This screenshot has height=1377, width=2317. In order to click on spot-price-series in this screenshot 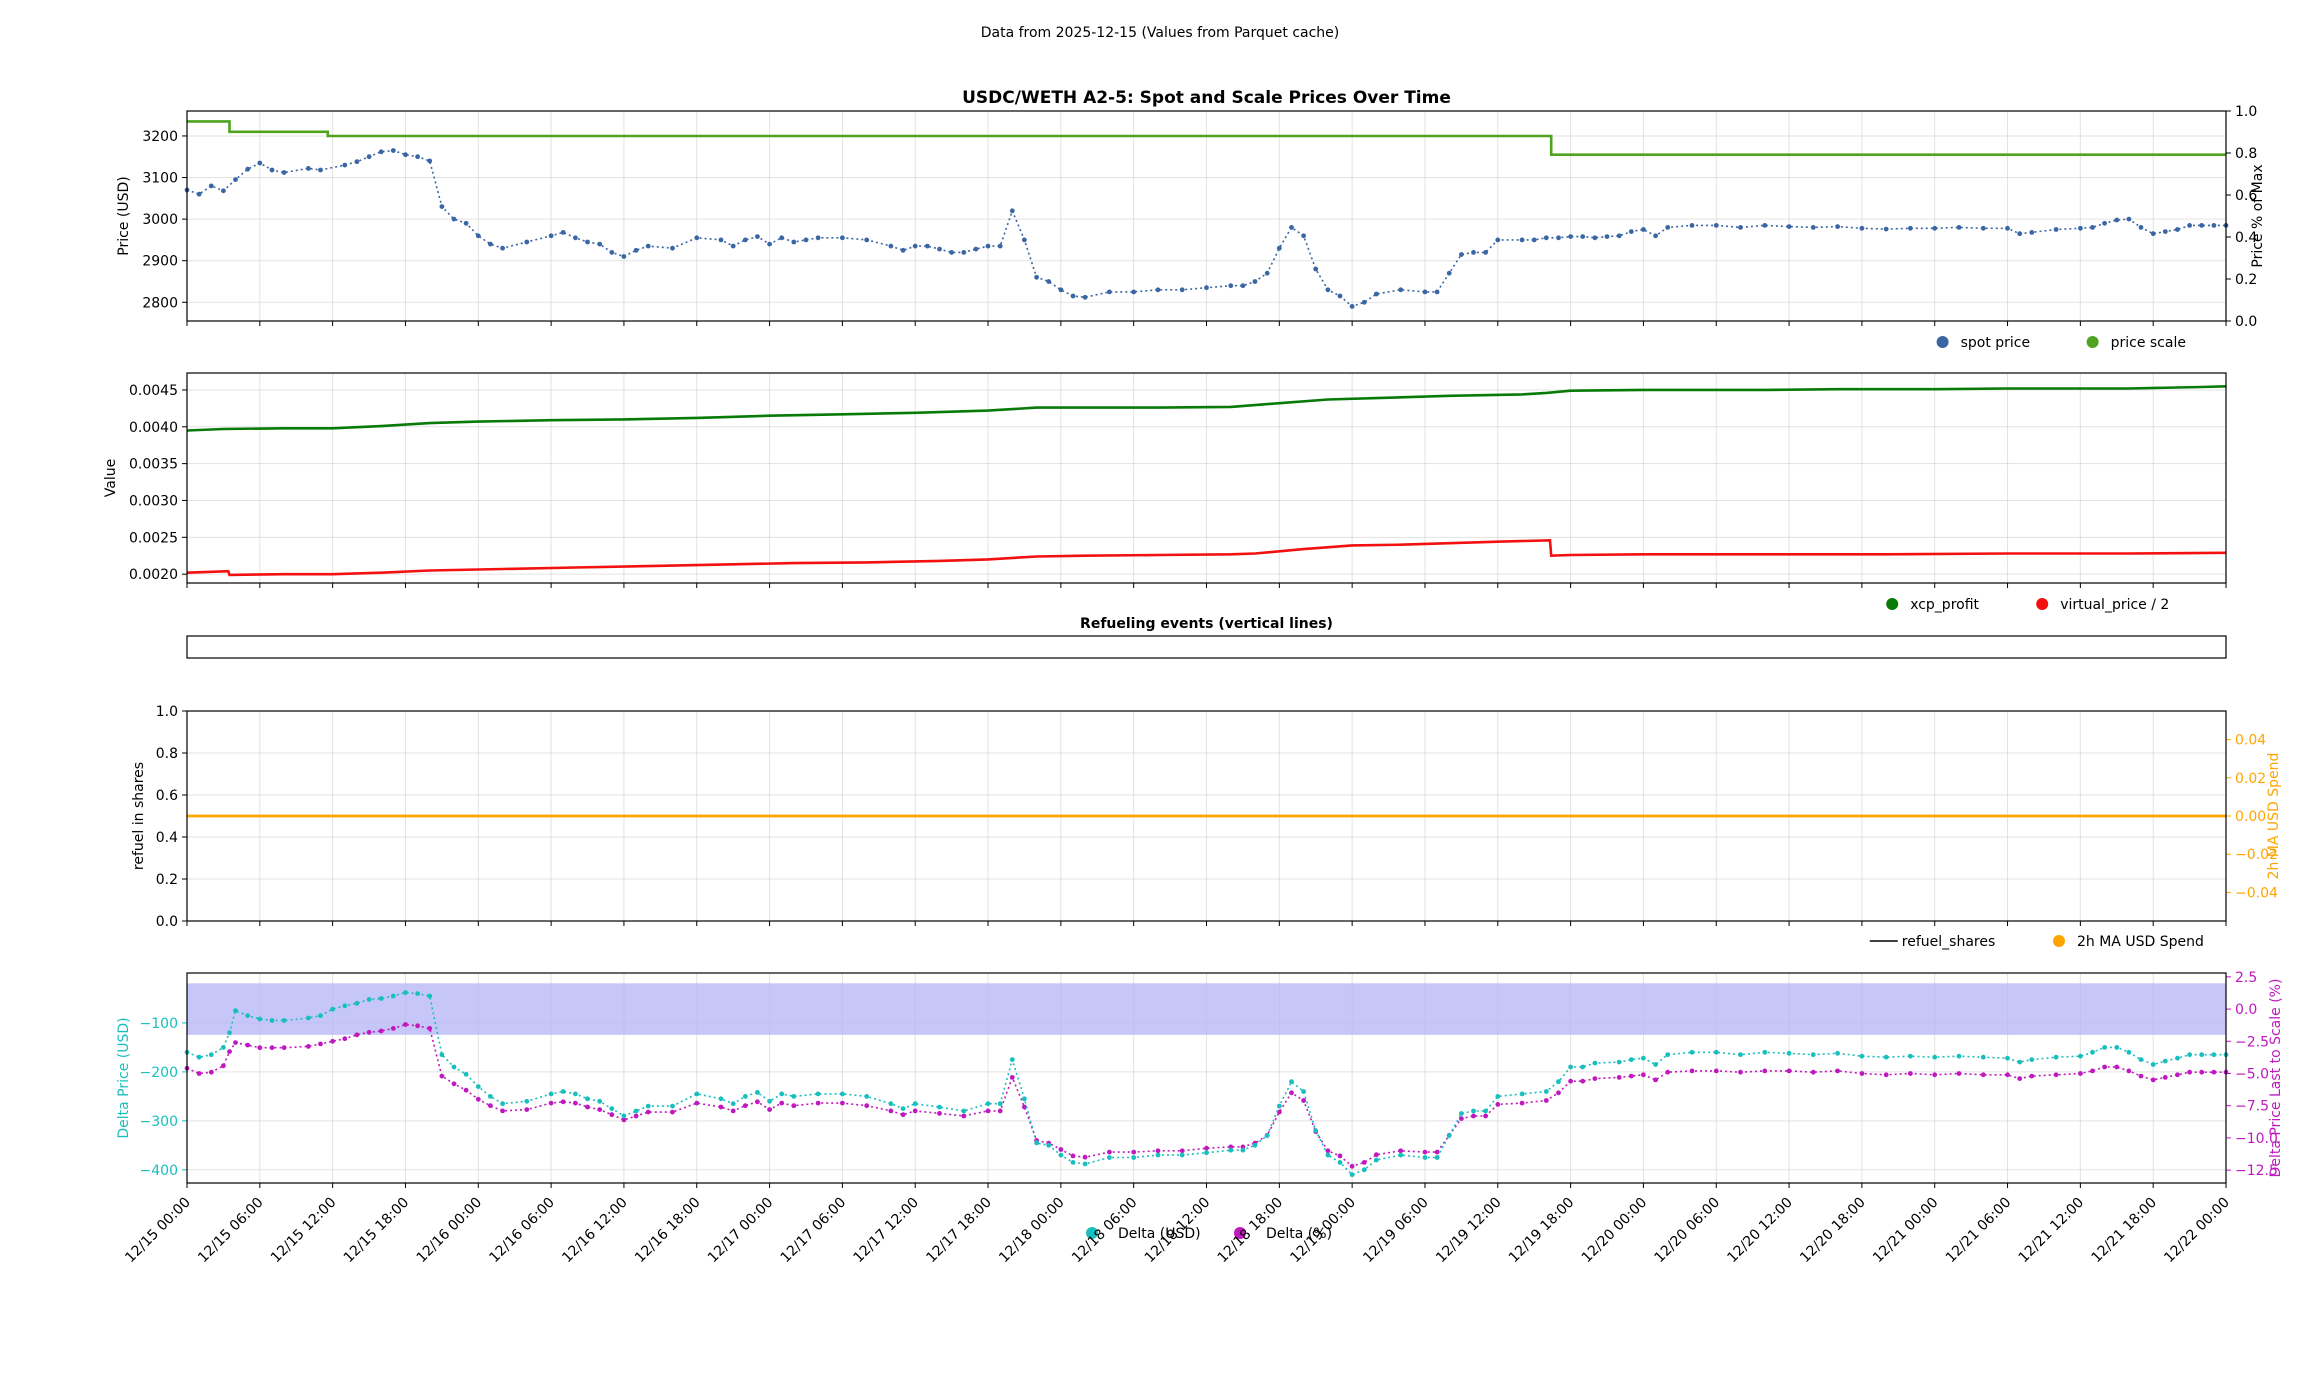, I will do `click(1206, 228)`.